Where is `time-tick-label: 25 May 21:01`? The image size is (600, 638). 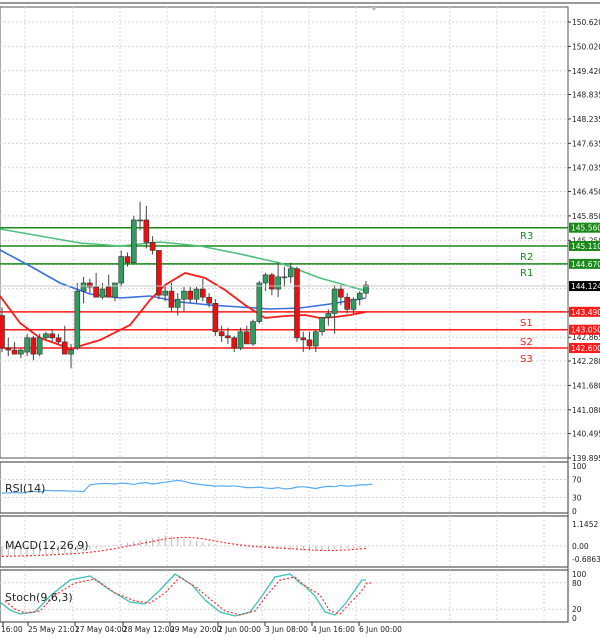 time-tick-label: 25 May 21:01 is located at coordinates (54, 629).